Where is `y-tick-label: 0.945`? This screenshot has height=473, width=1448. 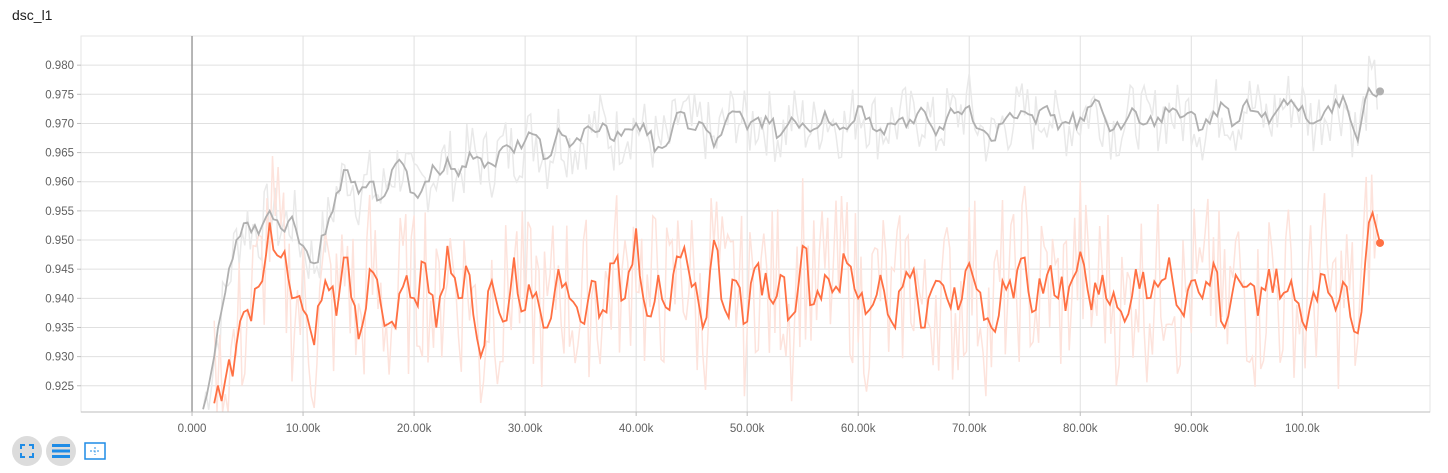 y-tick-label: 0.945 is located at coordinates (59, 270).